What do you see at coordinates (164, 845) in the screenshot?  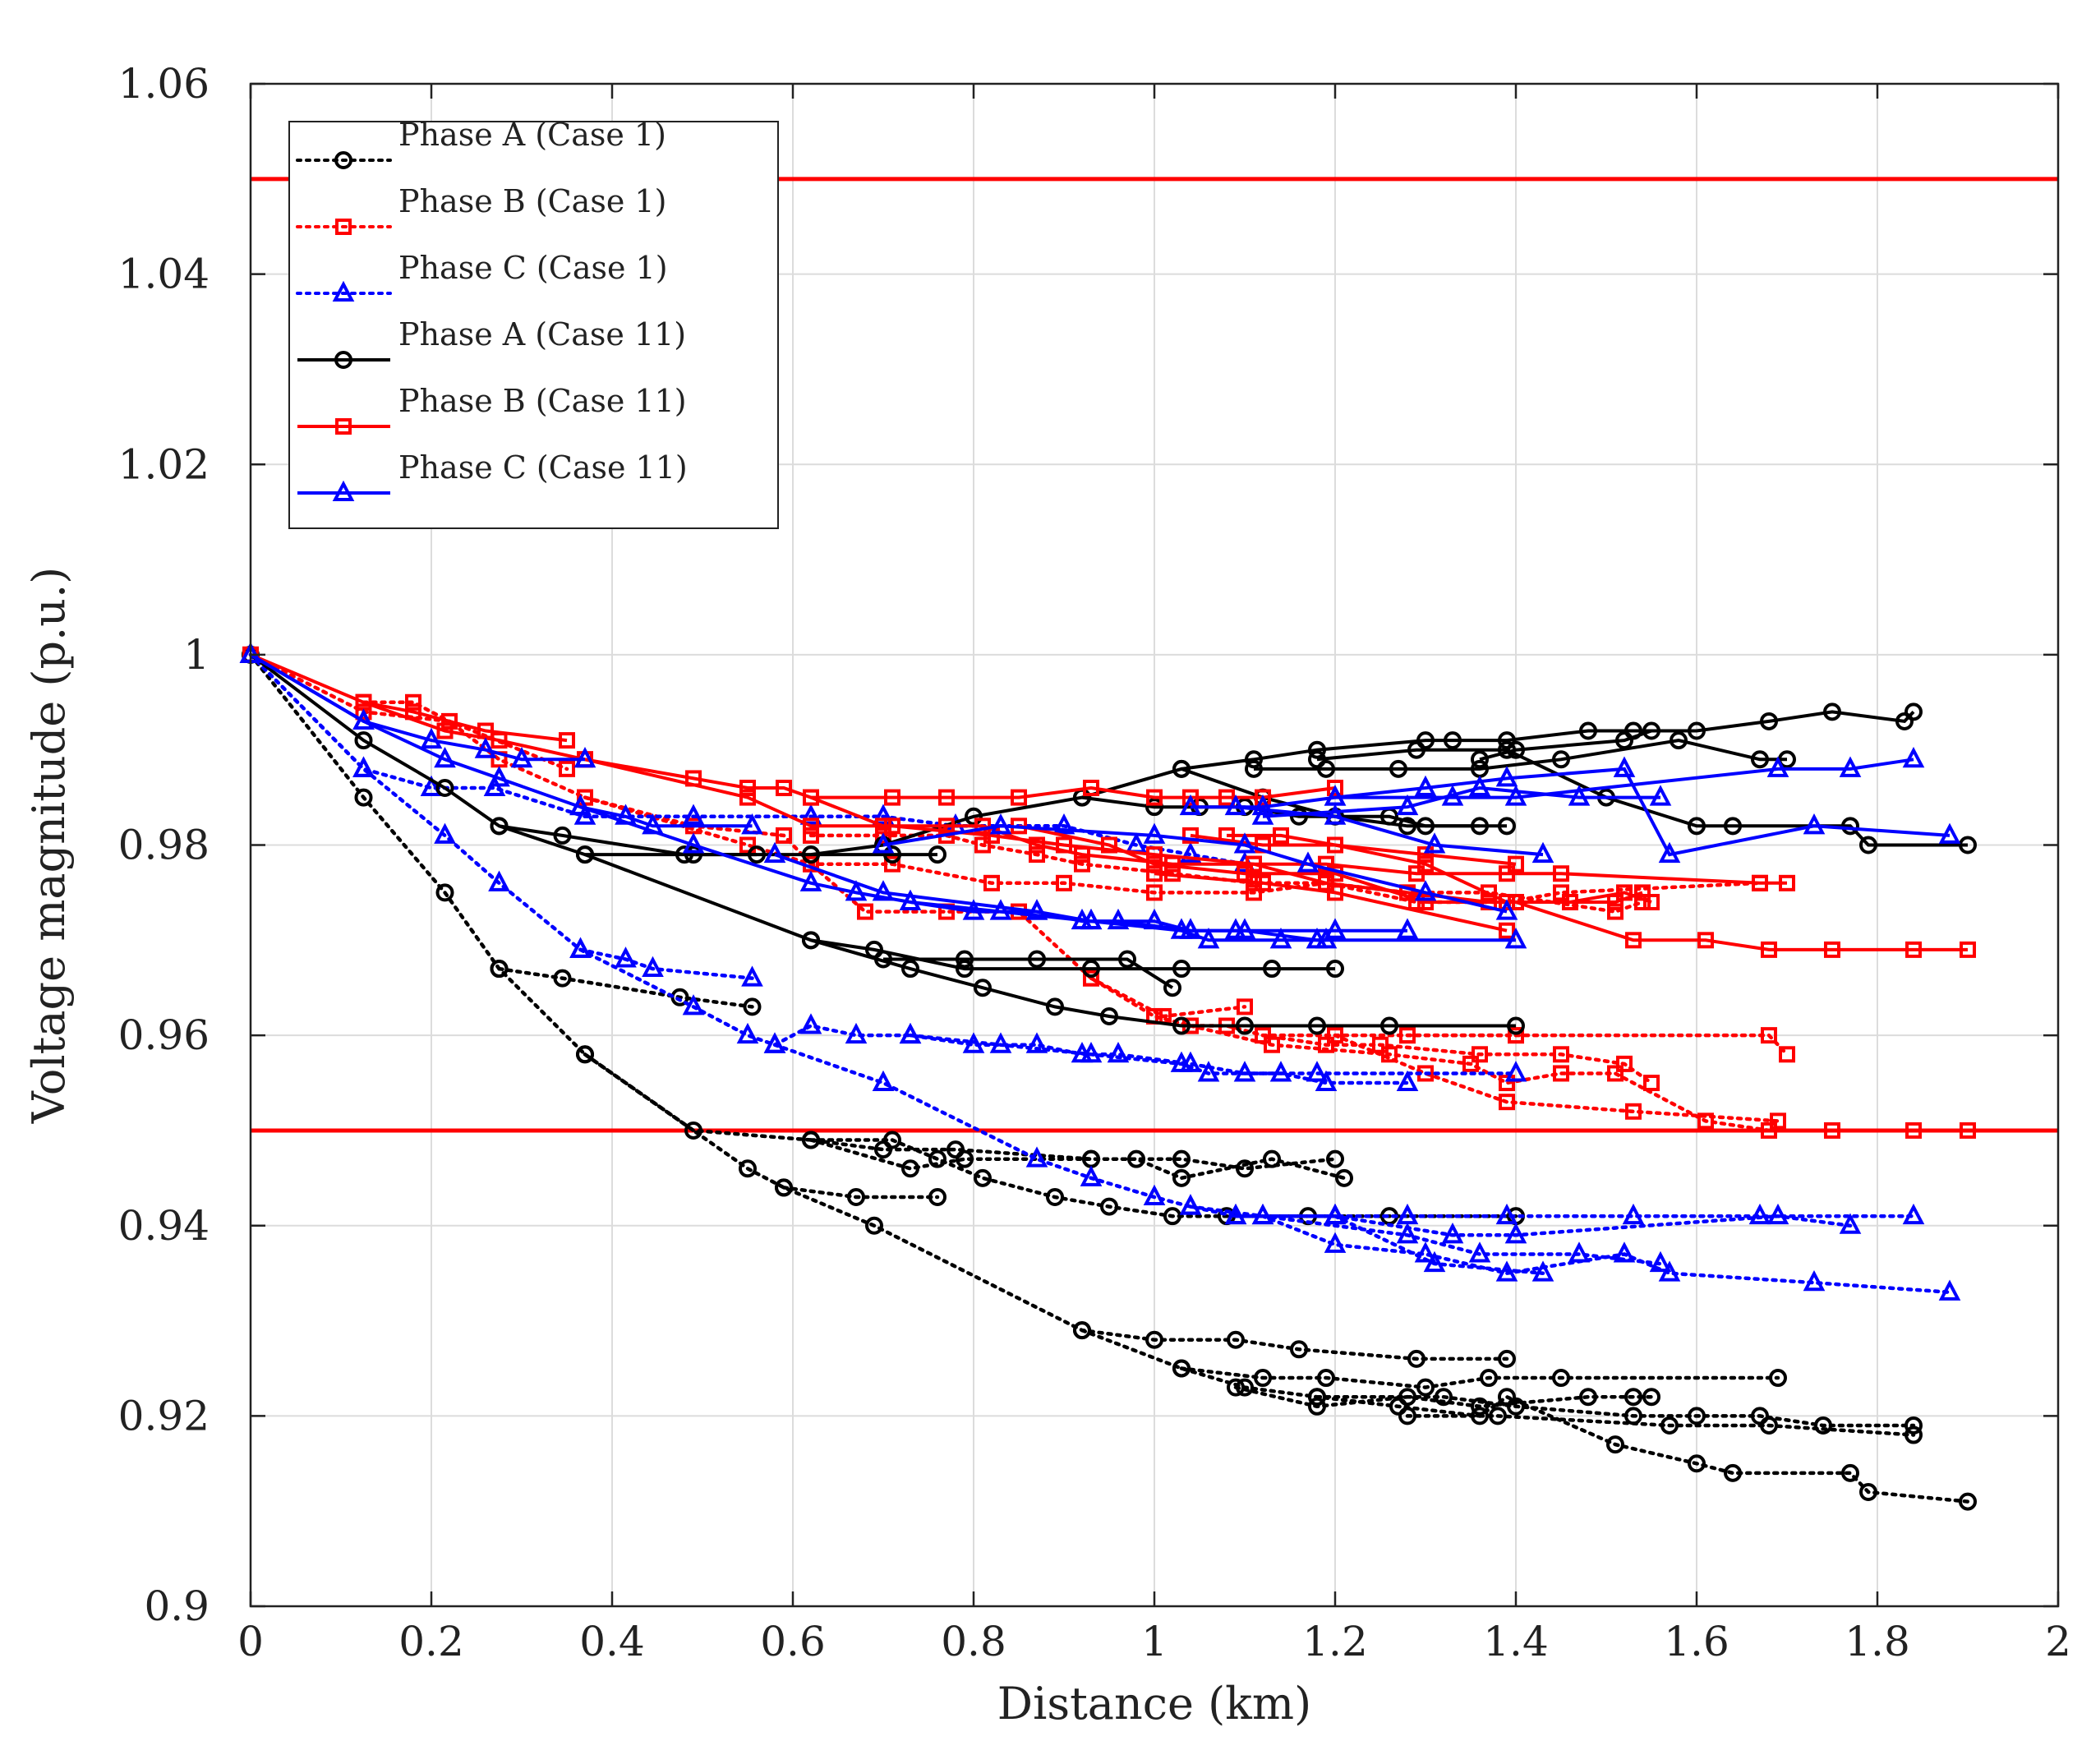 I see `y-tick-label: 0.98` at bounding box center [164, 845].